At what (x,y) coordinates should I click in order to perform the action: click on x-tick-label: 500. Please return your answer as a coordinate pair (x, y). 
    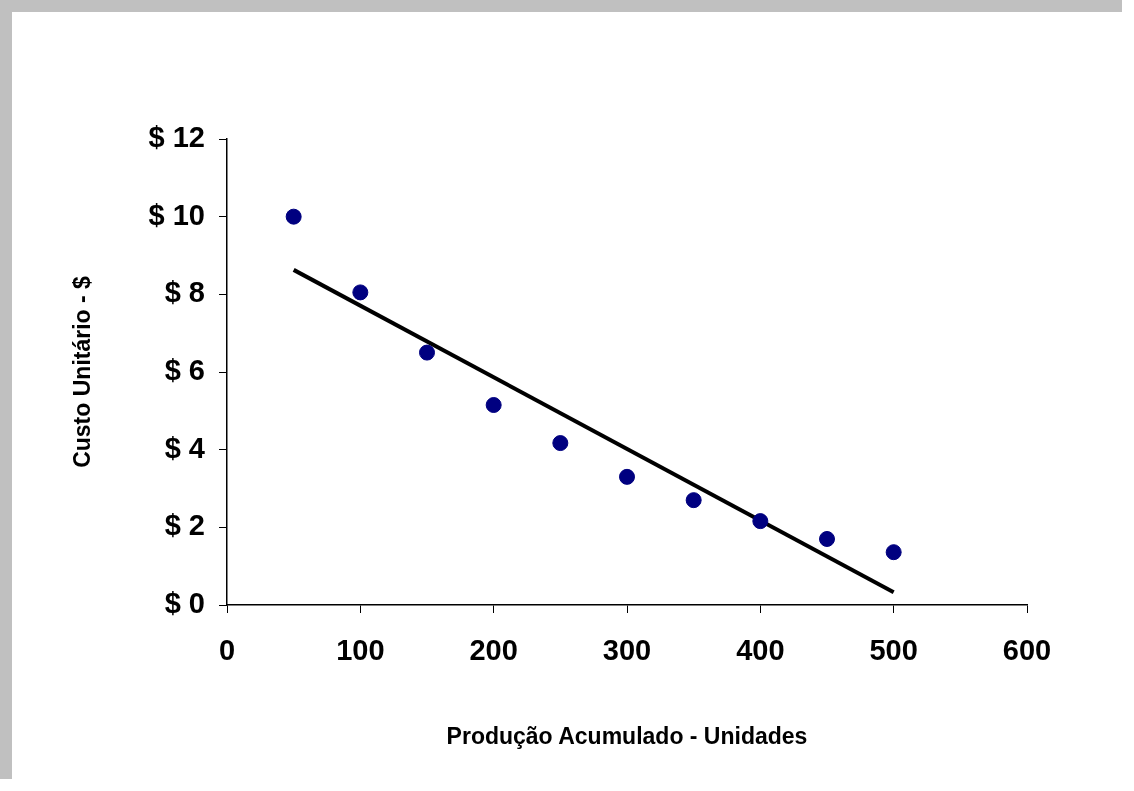
    Looking at the image, I should click on (893, 650).